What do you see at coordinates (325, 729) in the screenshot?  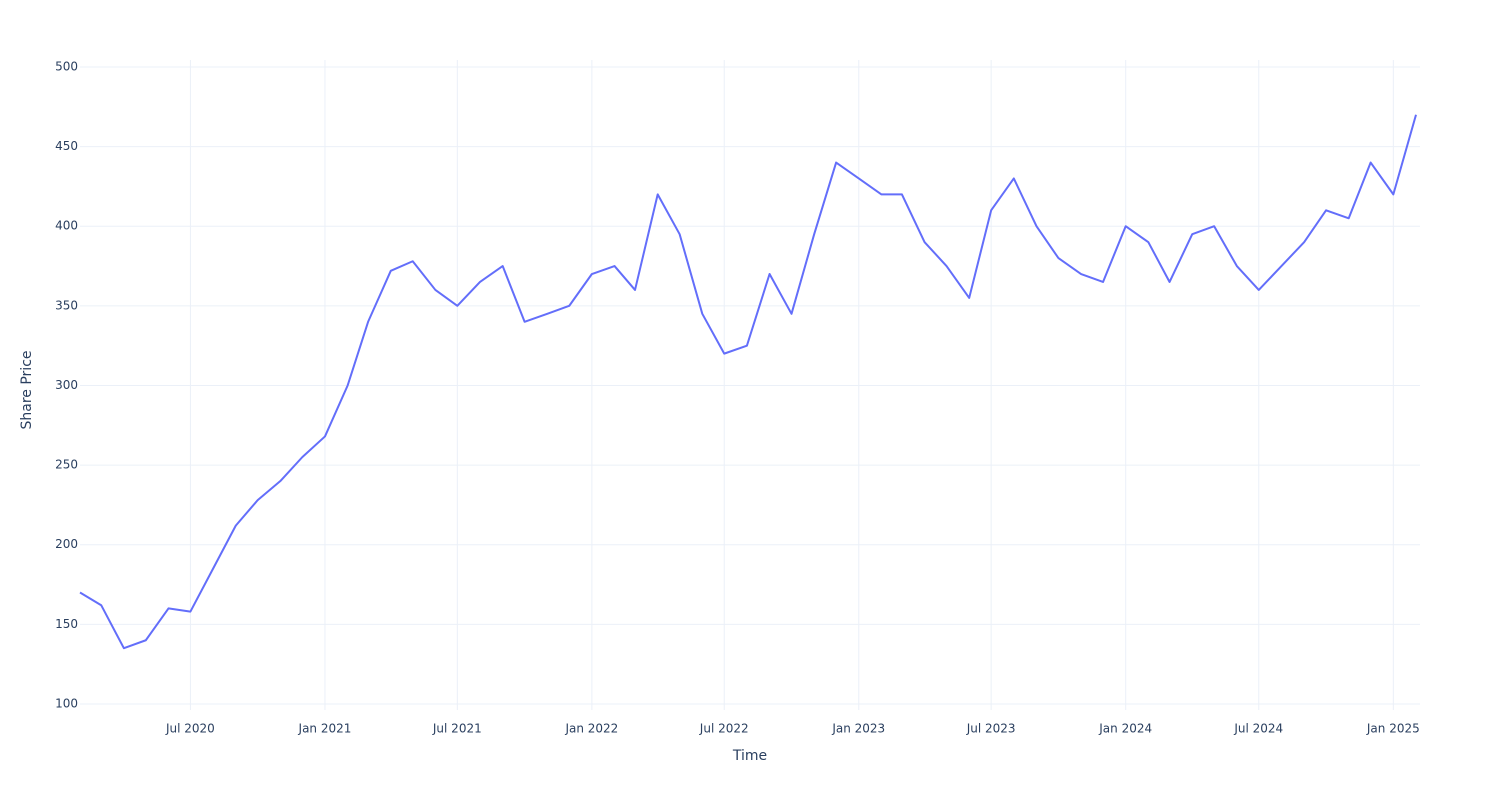 I see `x-tick-label: Jan 2021` at bounding box center [325, 729].